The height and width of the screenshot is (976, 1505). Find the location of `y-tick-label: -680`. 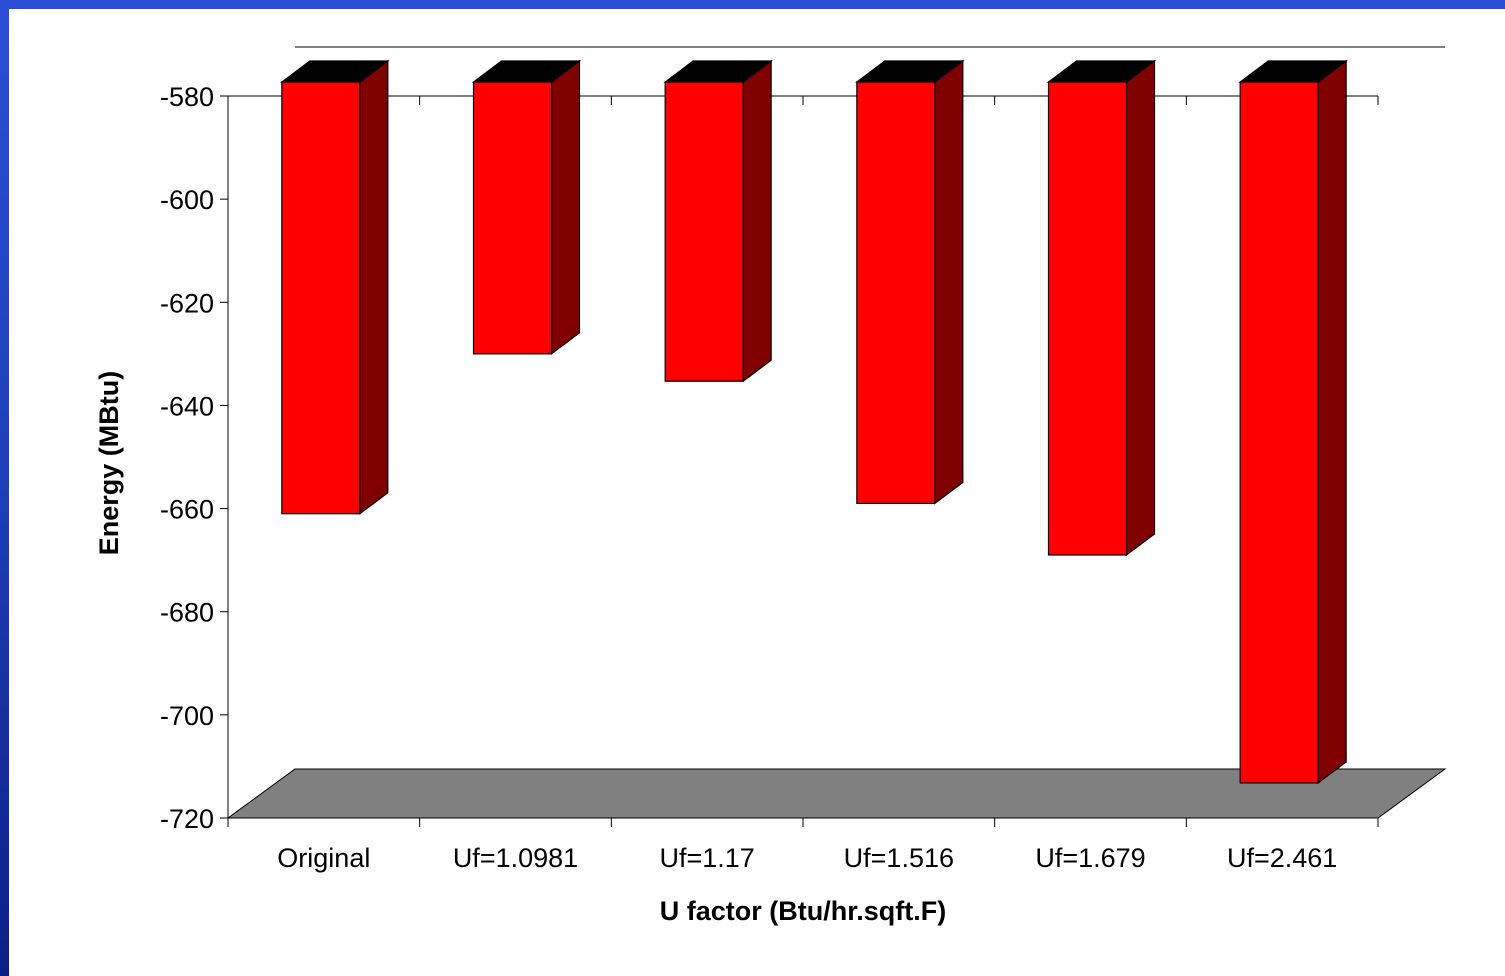

y-tick-label: -680 is located at coordinates (187, 613).